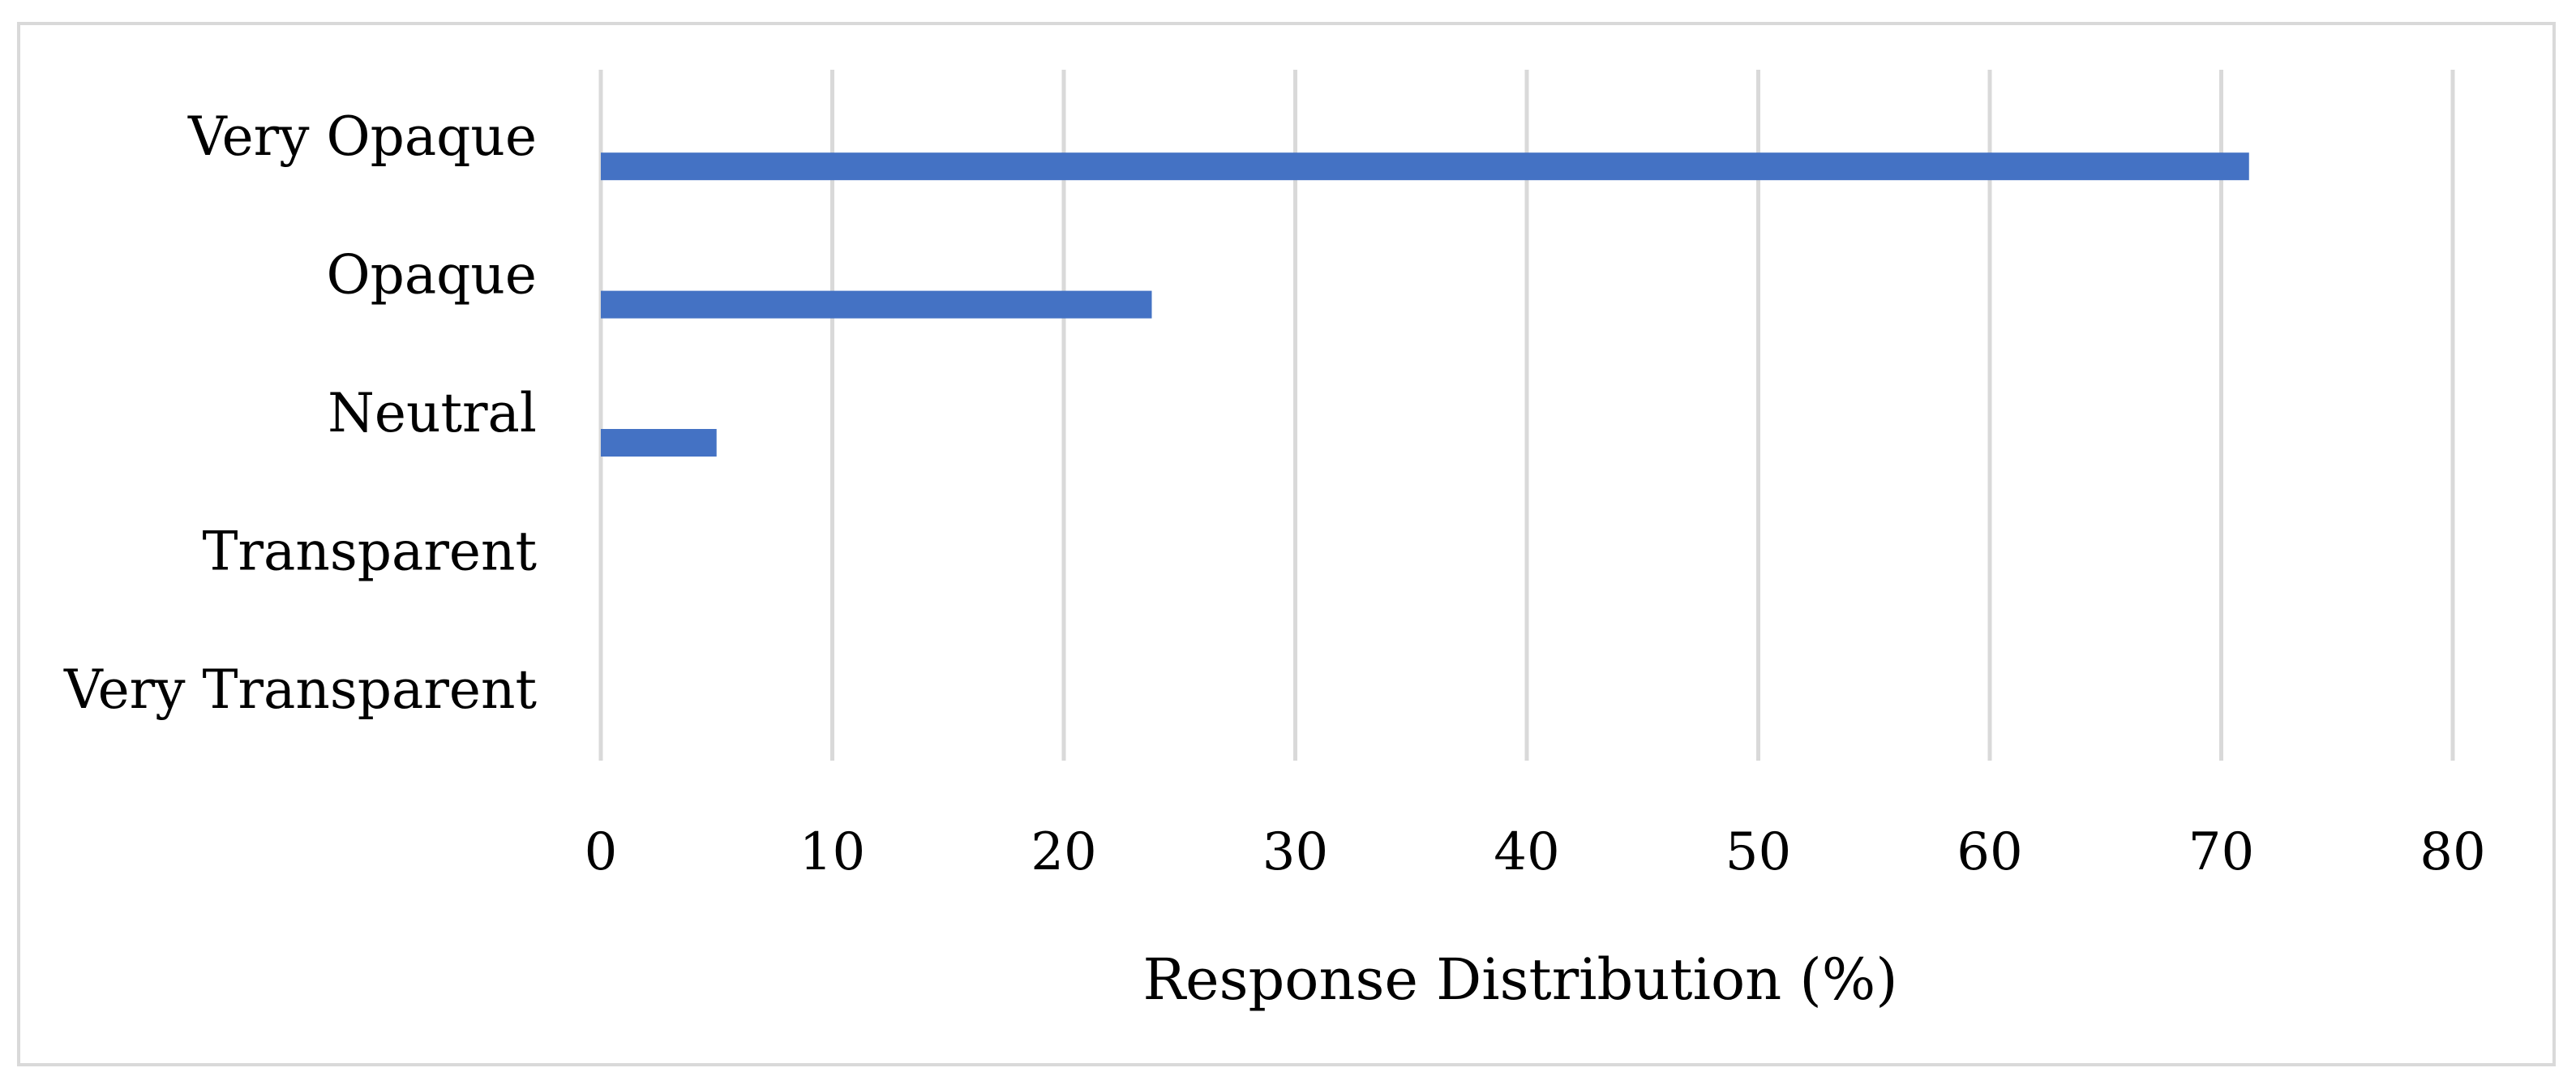 Image resolution: width=2576 pixels, height=1085 pixels. Describe the element at coordinates (1758, 852) in the screenshot. I see `x-tick-label: 50` at that location.